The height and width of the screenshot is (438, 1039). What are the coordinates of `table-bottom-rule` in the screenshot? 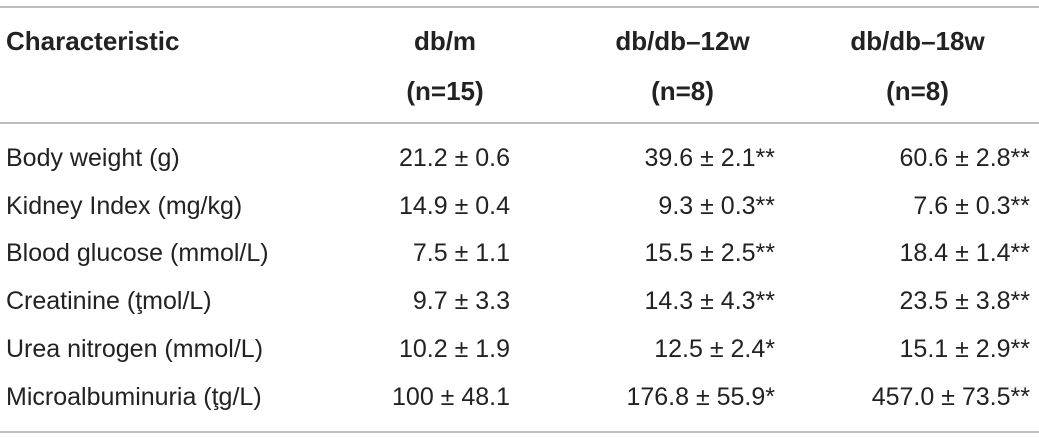 It's located at (519, 432).